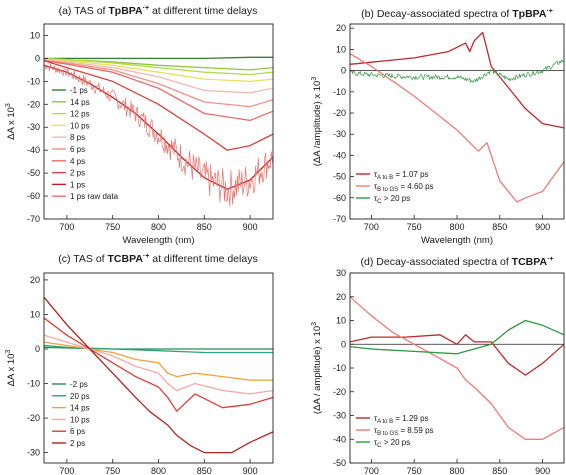  I want to click on y-axis-label: (ΔA / amplitude) x 103, so click(317, 368).